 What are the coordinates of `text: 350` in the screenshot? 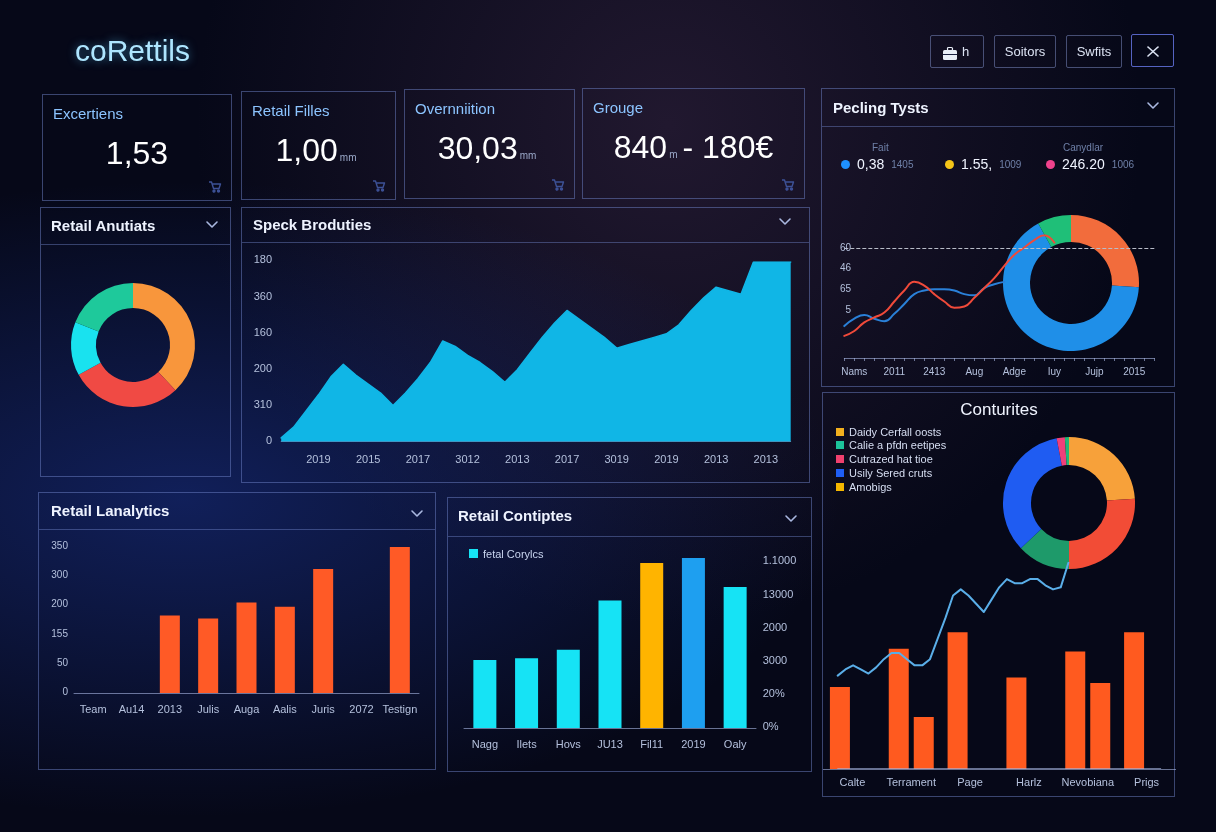 It's located at (59, 546).